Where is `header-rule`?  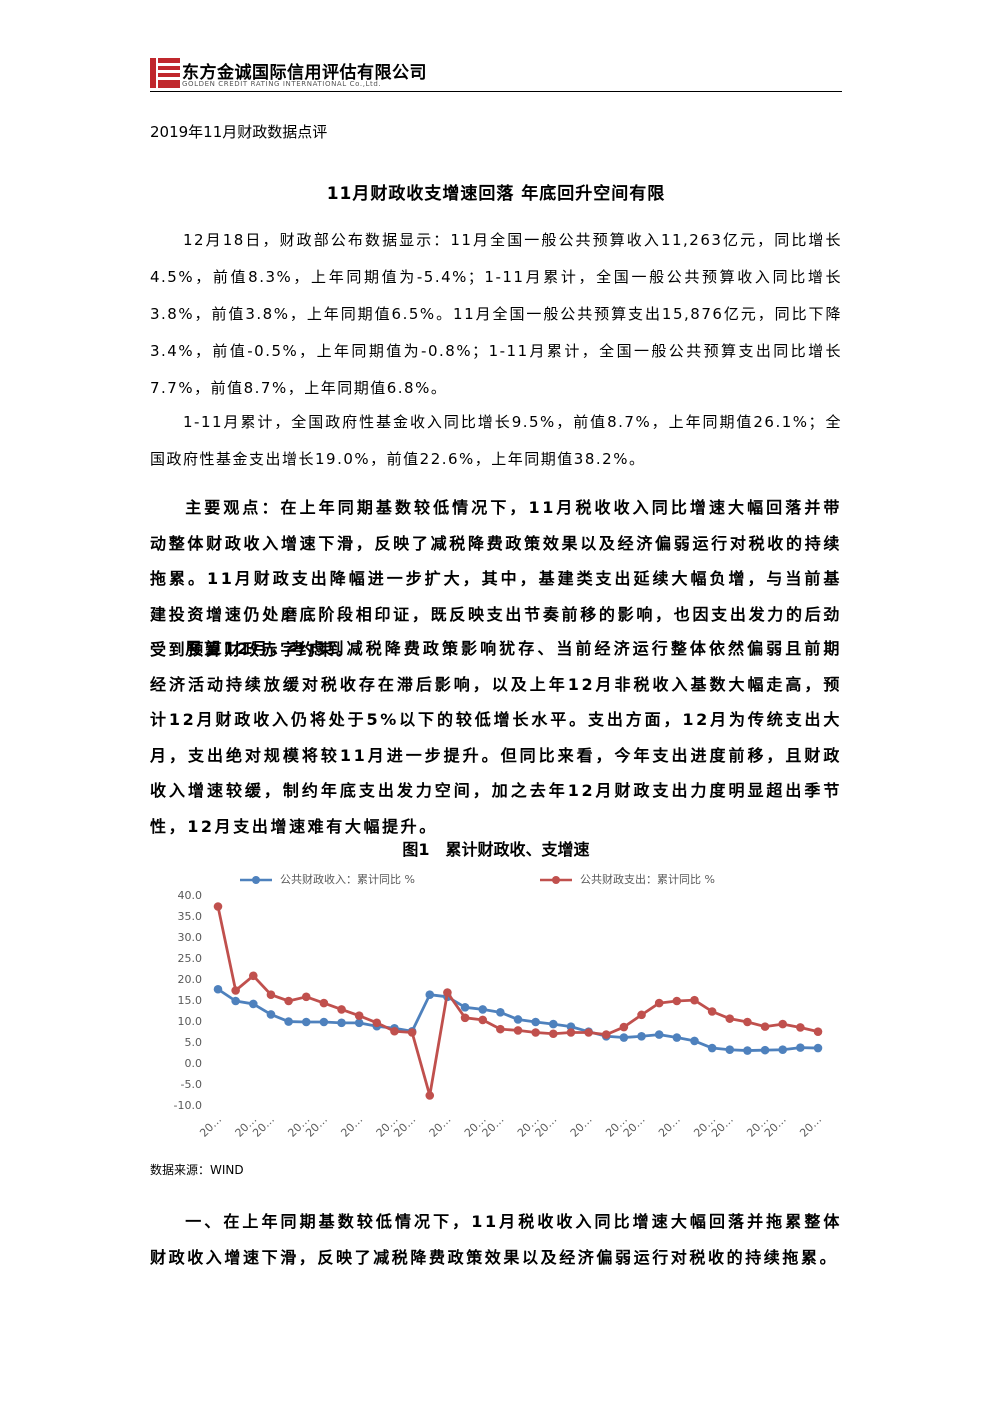 header-rule is located at coordinates (496, 91).